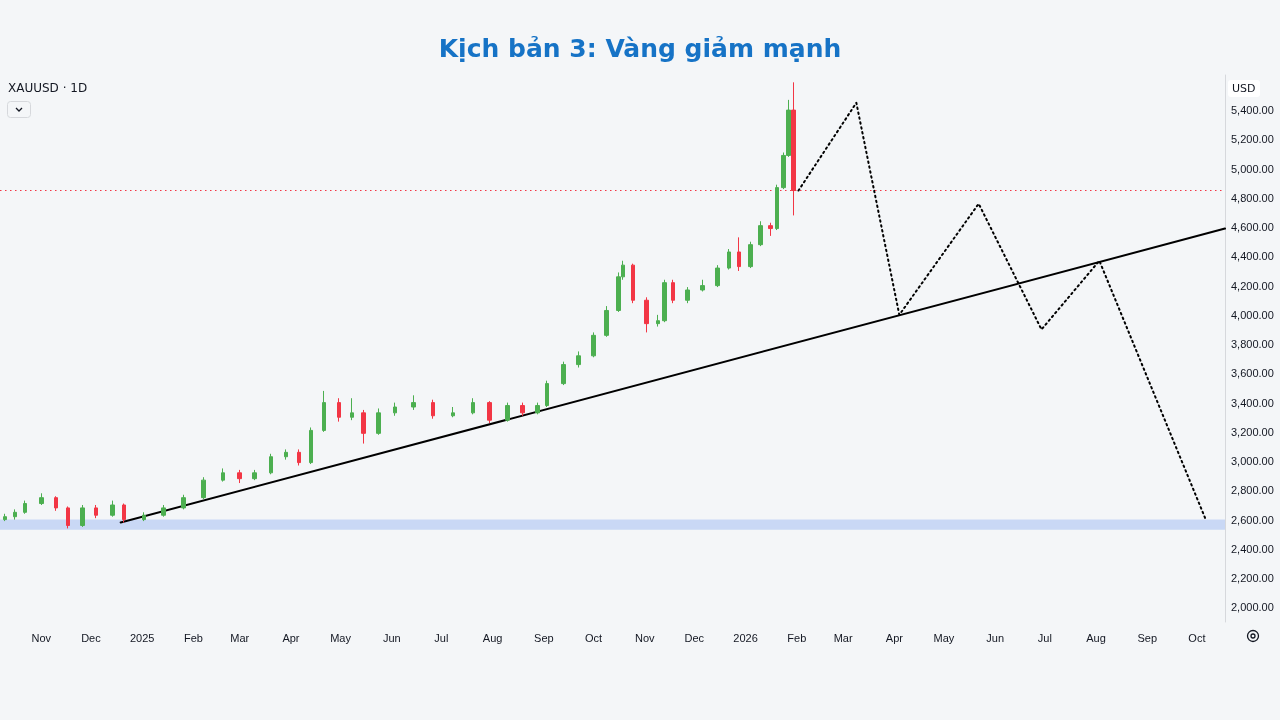 The height and width of the screenshot is (720, 1280). What do you see at coordinates (1252, 490) in the screenshot?
I see `y-tick-label: 2,800.00` at bounding box center [1252, 490].